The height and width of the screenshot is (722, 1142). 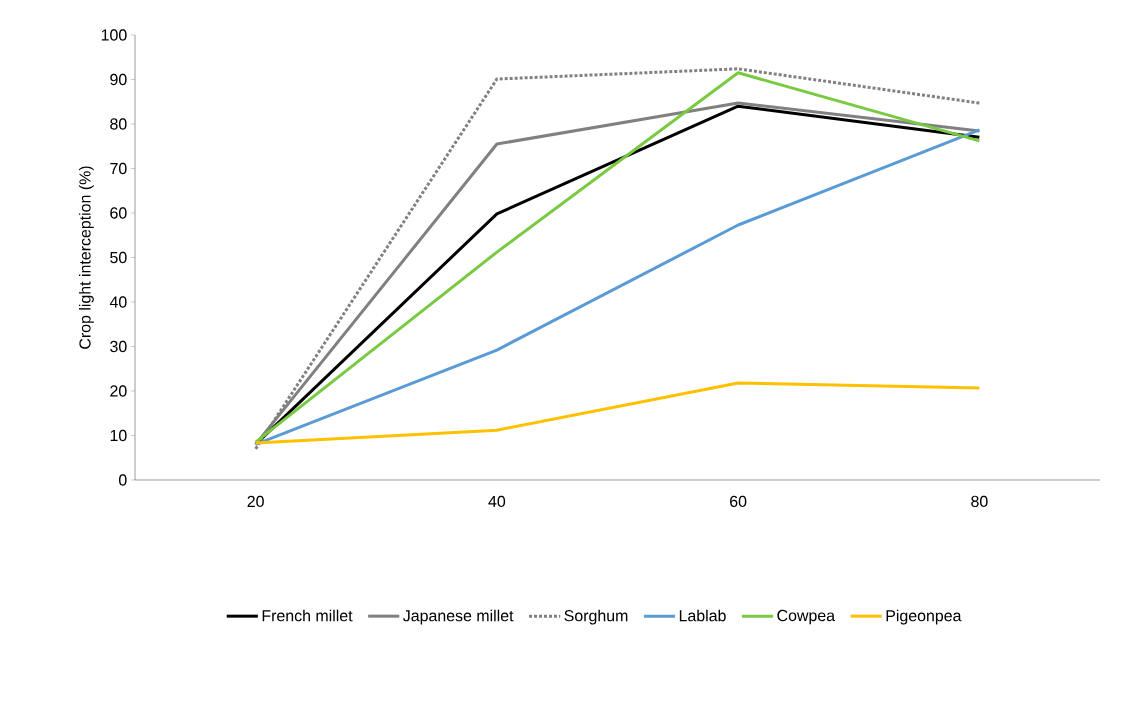 I want to click on y-tick-label: 60, so click(x=118, y=213).